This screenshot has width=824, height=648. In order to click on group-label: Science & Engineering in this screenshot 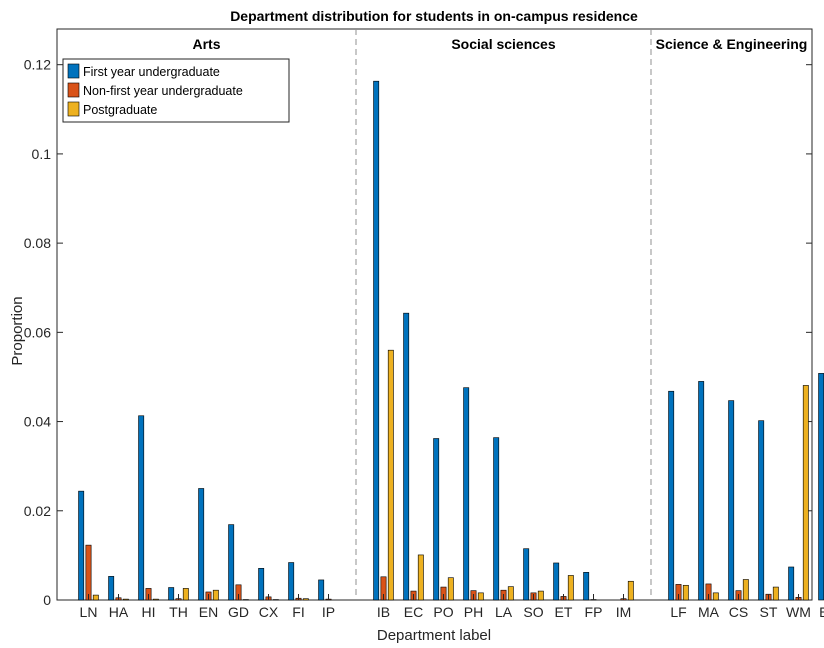, I will do `click(732, 44)`.